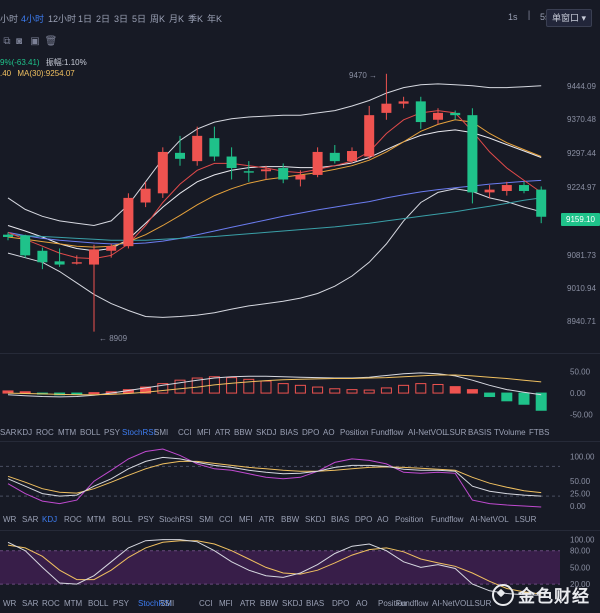 This screenshot has width=600, height=613. I want to click on trash-icon: 🗑, so click(51, 41).